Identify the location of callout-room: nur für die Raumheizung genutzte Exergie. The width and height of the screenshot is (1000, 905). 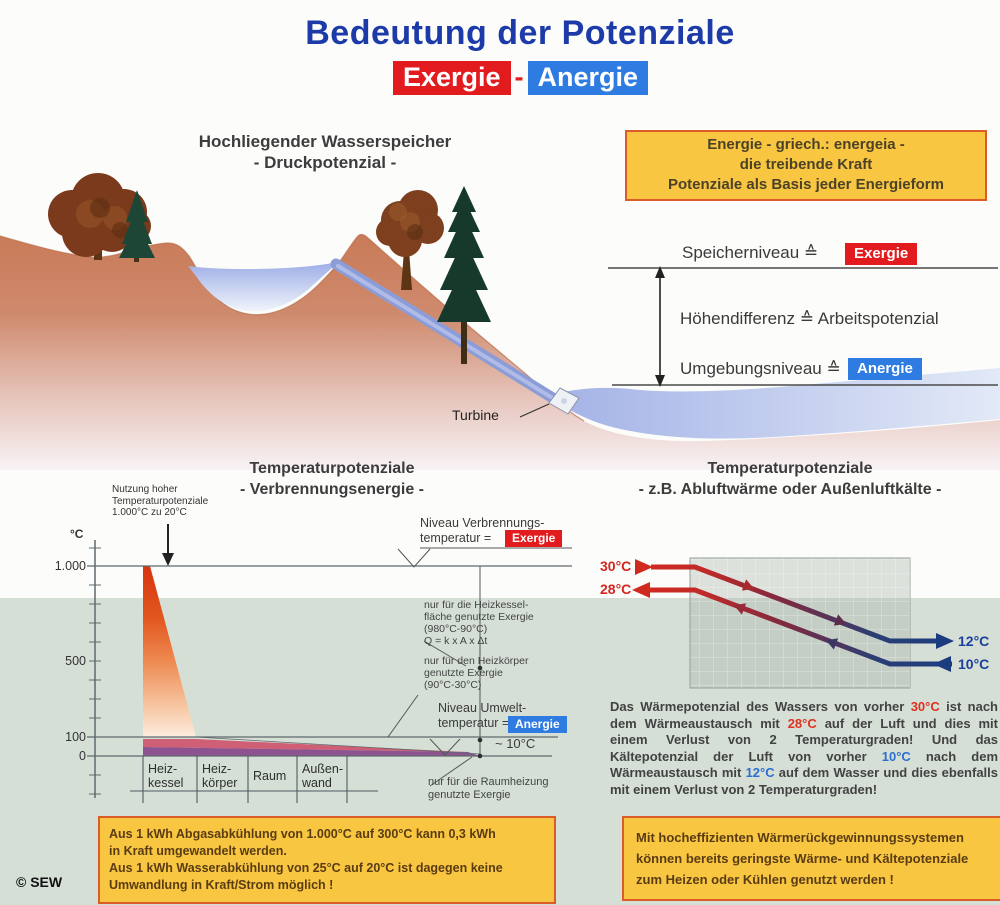
(488, 789).